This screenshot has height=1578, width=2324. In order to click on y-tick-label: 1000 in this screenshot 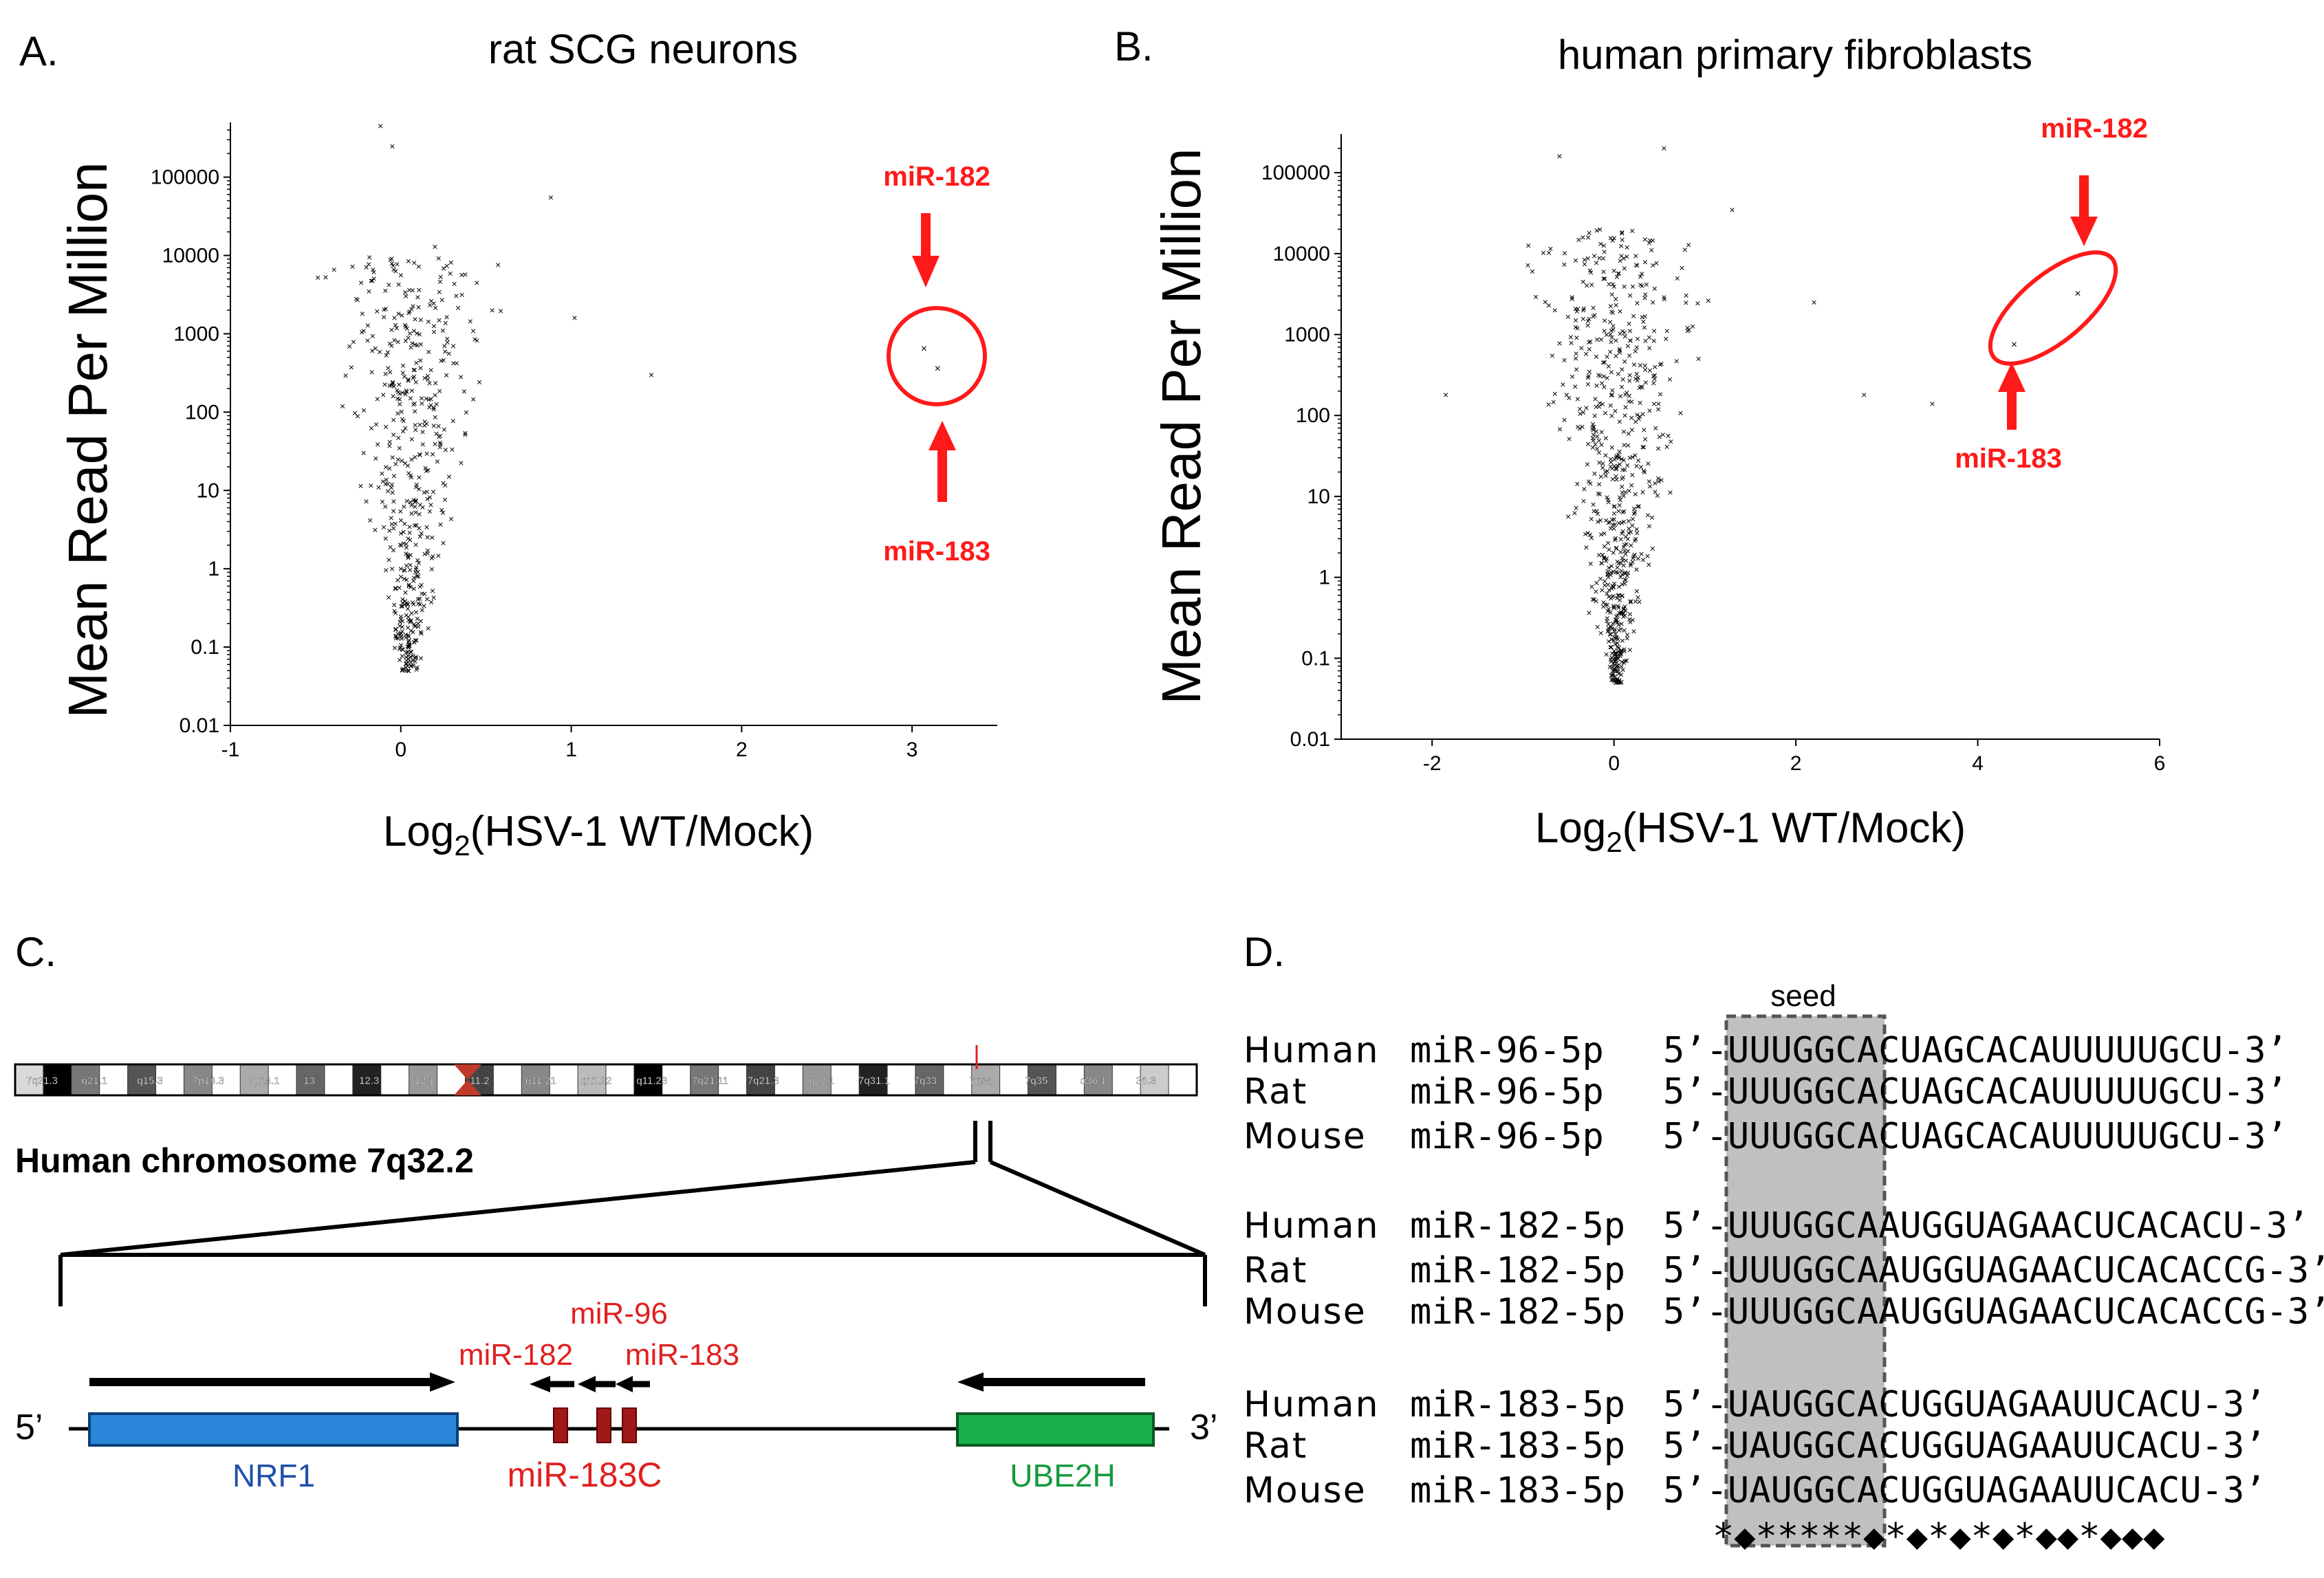, I will do `click(1307, 335)`.